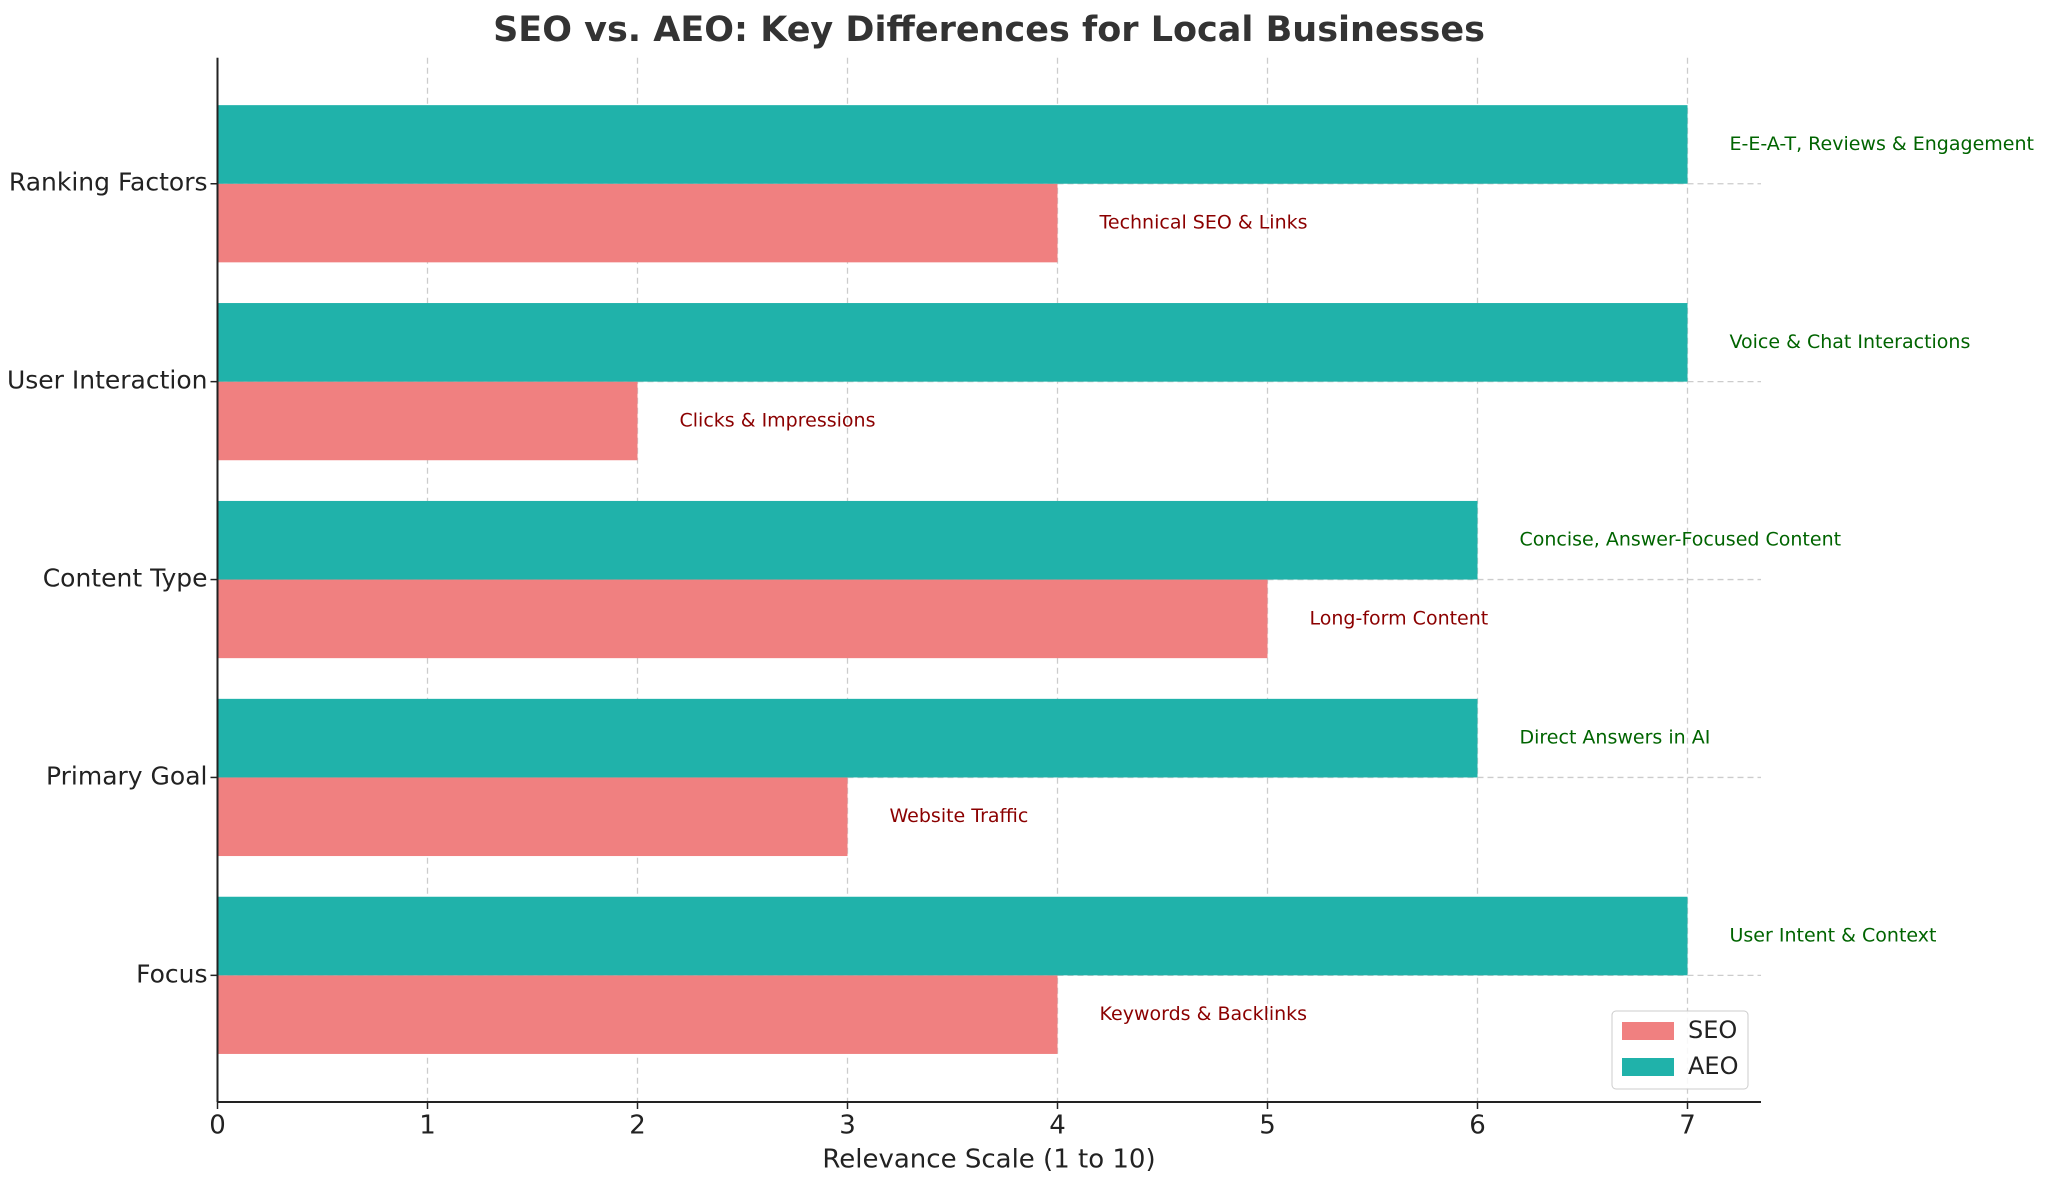 The width and height of the screenshot is (2048, 1187). What do you see at coordinates (1687, 1126) in the screenshot?
I see `x-tick-label: 7` at bounding box center [1687, 1126].